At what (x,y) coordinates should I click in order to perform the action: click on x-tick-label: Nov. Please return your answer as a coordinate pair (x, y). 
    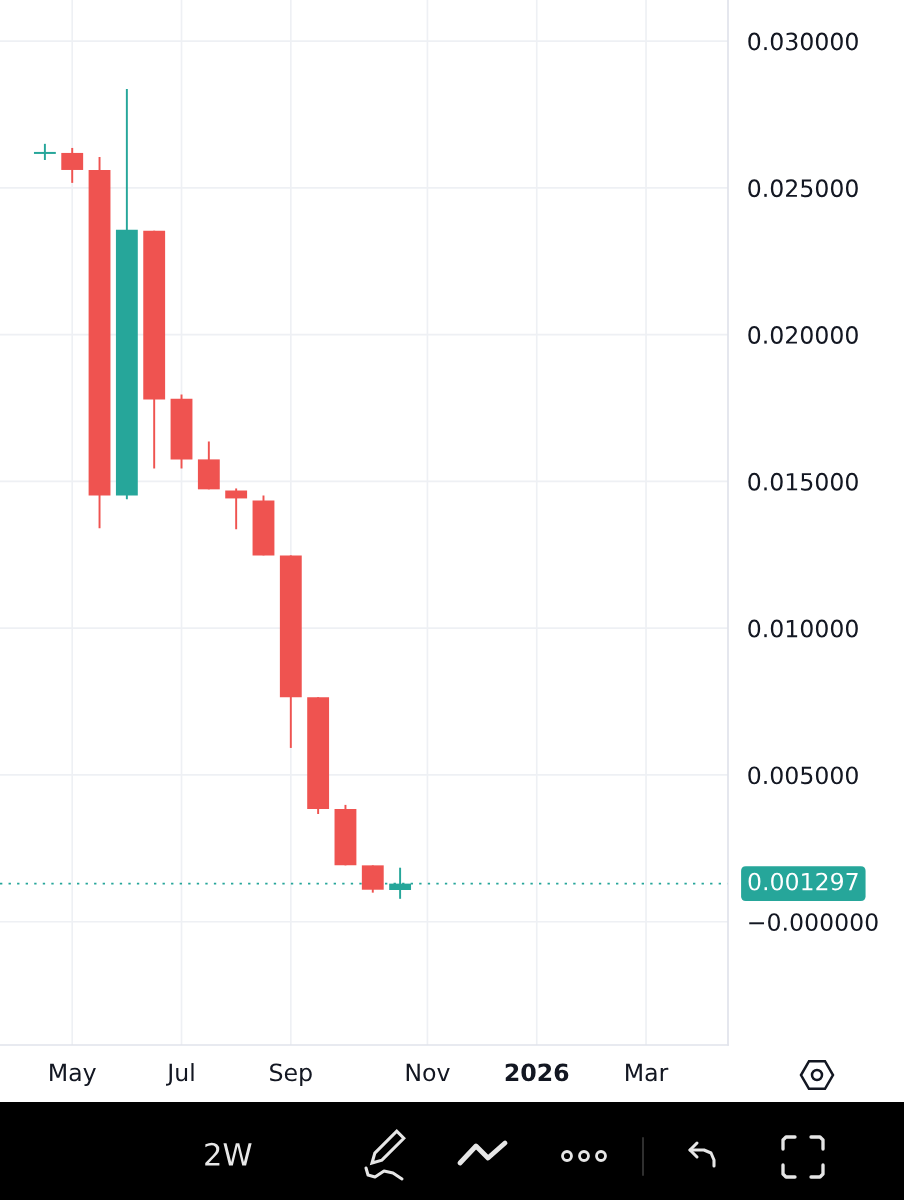
    Looking at the image, I should click on (428, 1072).